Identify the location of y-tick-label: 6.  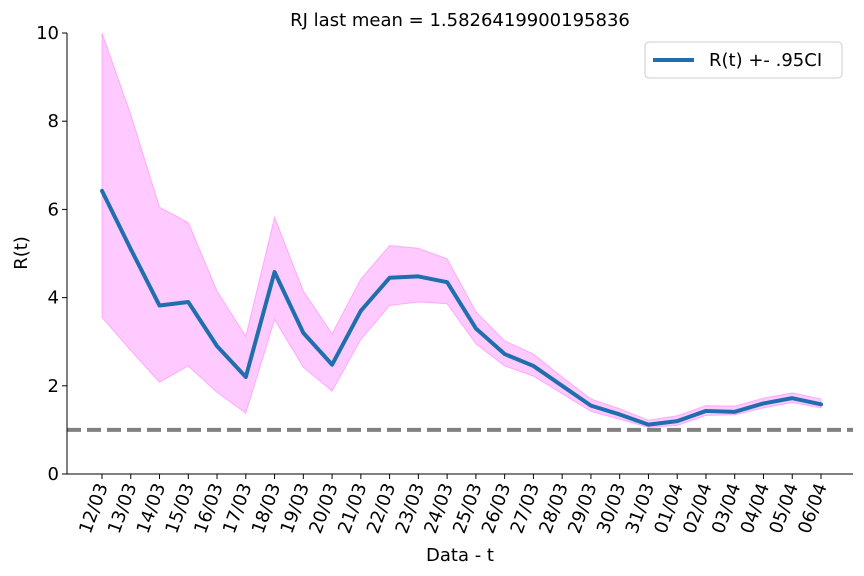
(53, 209).